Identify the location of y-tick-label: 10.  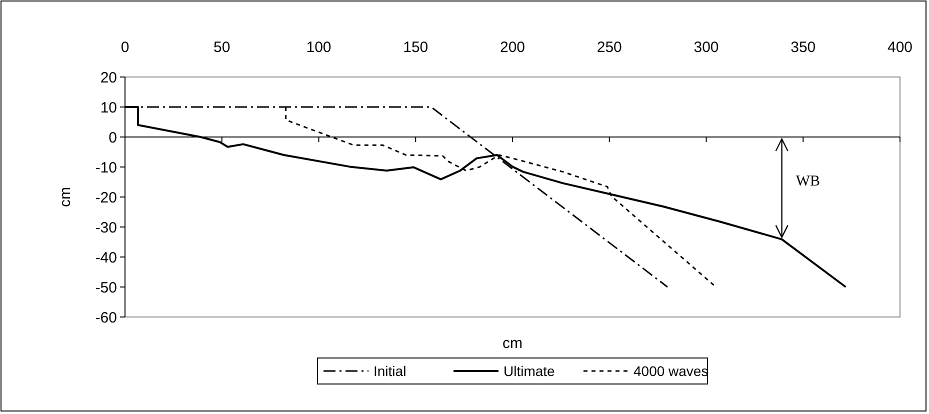
(108, 107).